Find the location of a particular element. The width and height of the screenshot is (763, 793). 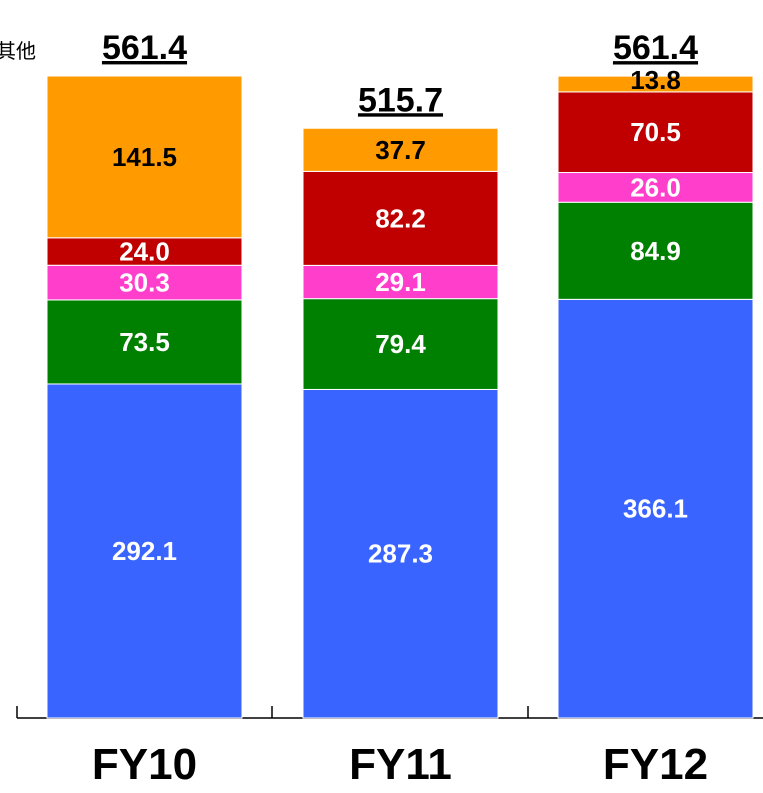

category-label-fy11: FY11 is located at coordinates (400, 764).